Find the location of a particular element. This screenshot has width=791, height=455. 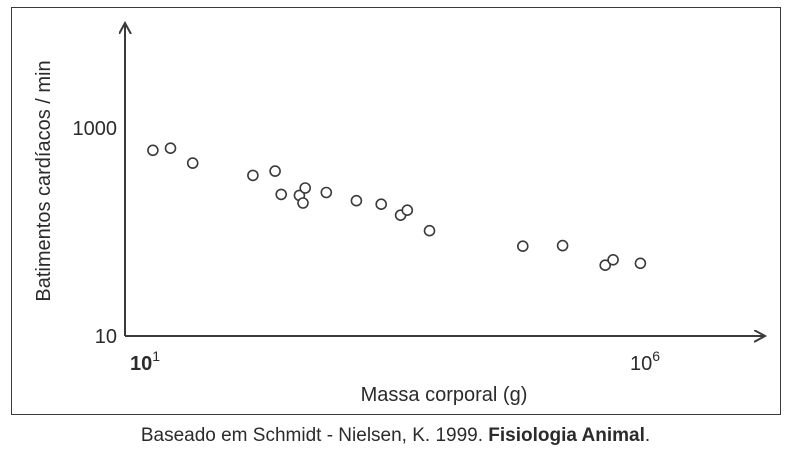

caption-book-title: Fisiologia Animal is located at coordinates (566, 435).